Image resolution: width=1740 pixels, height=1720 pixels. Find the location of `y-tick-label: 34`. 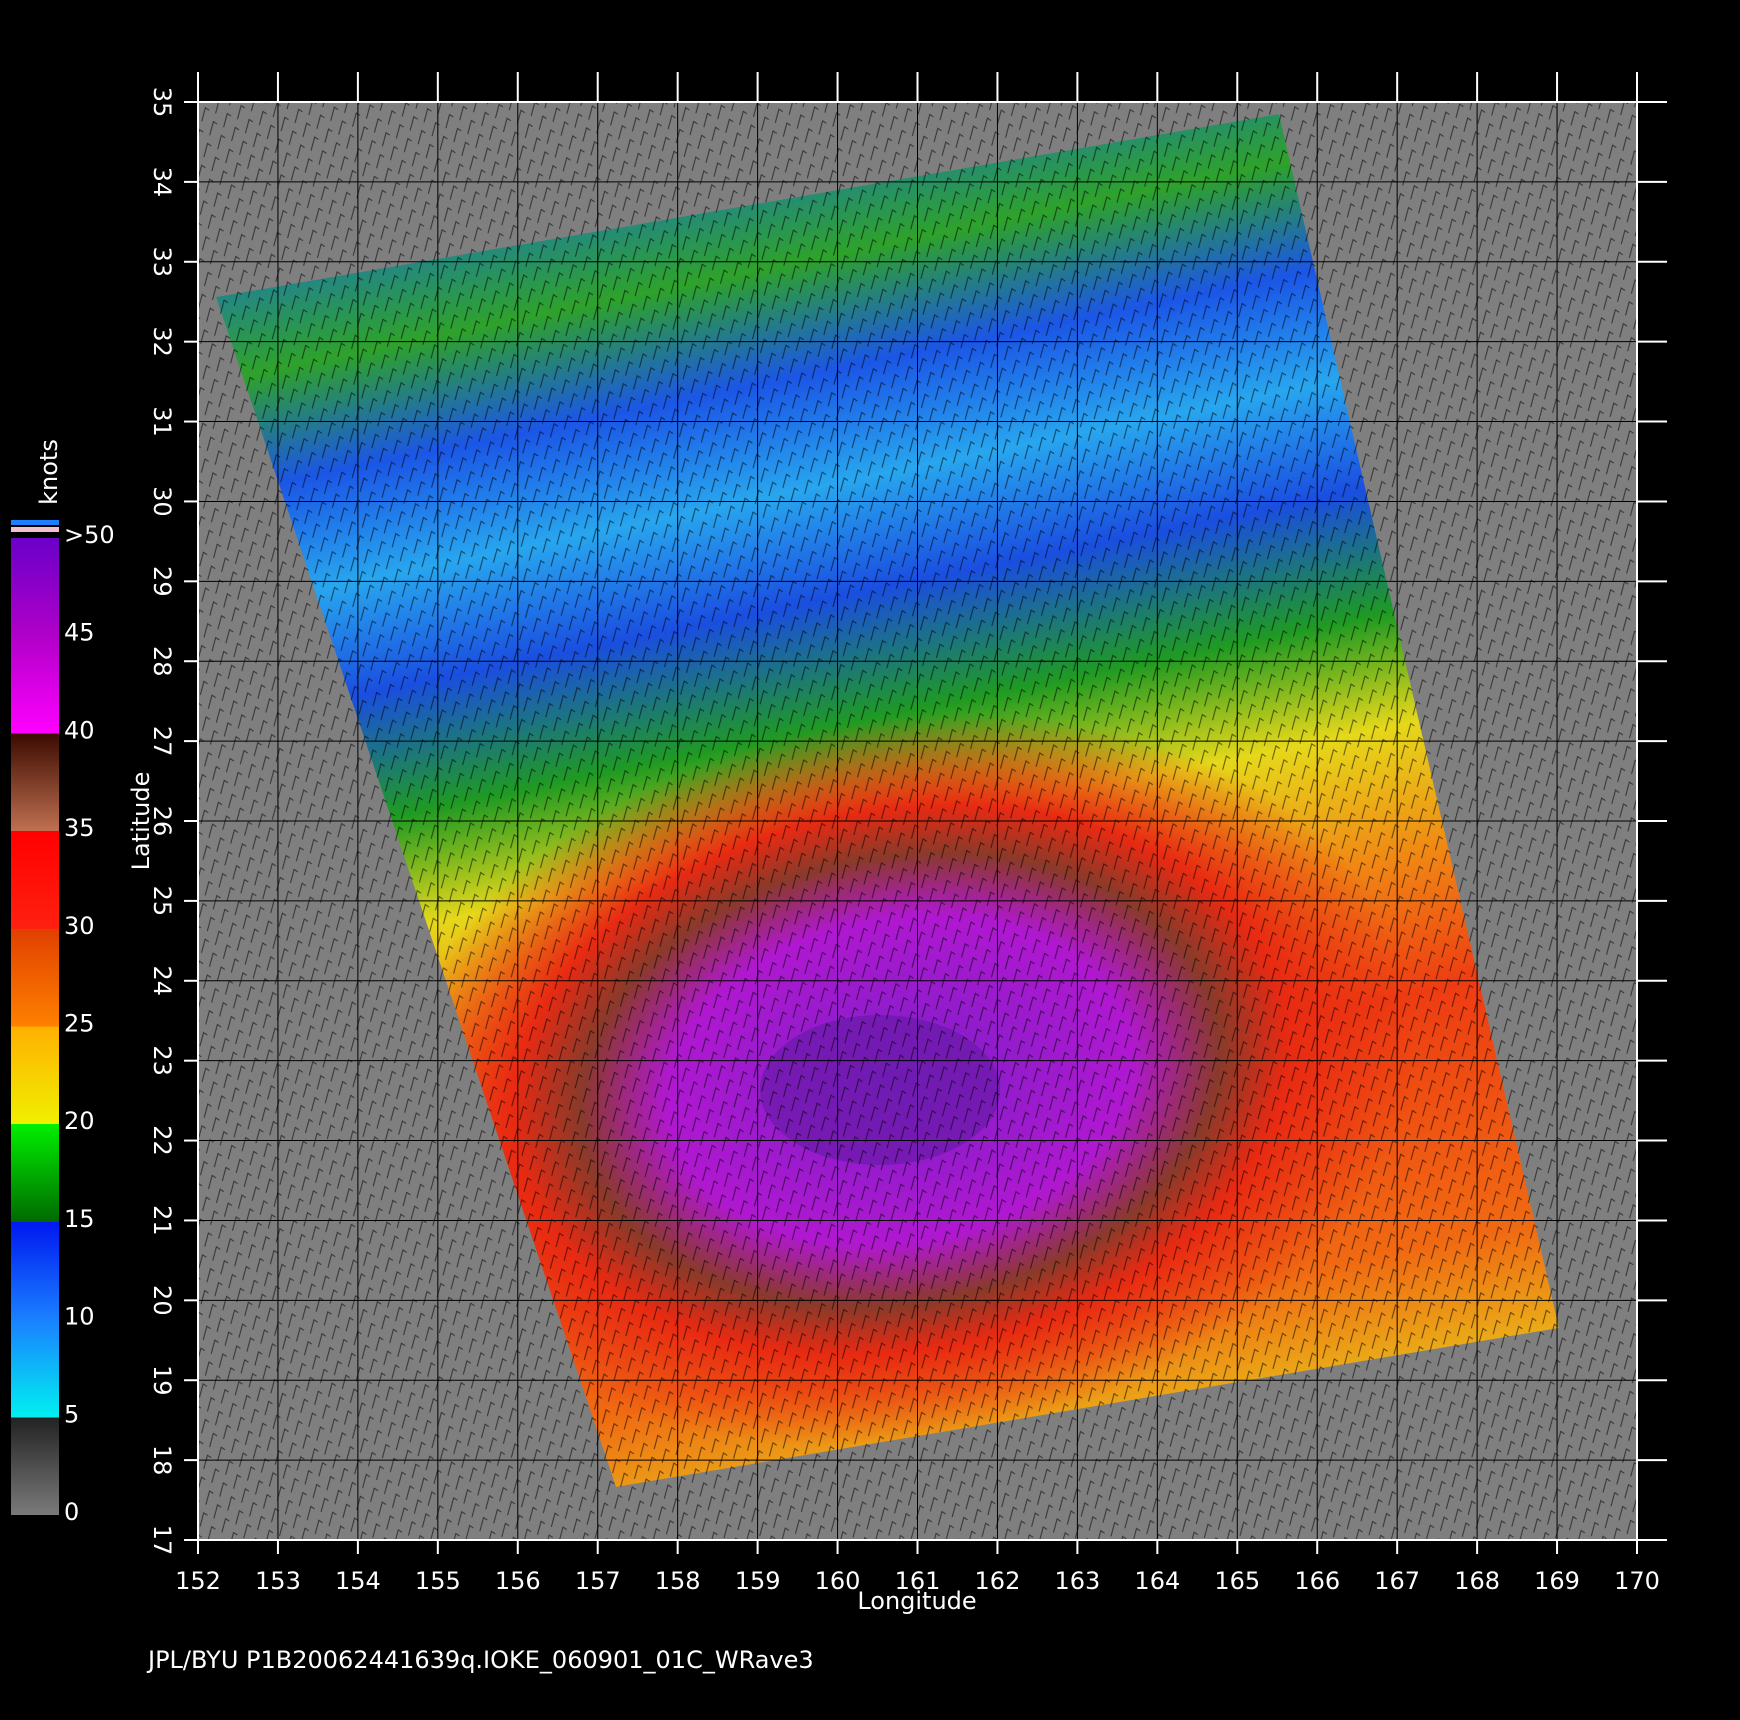

y-tick-label: 34 is located at coordinates (162, 182).